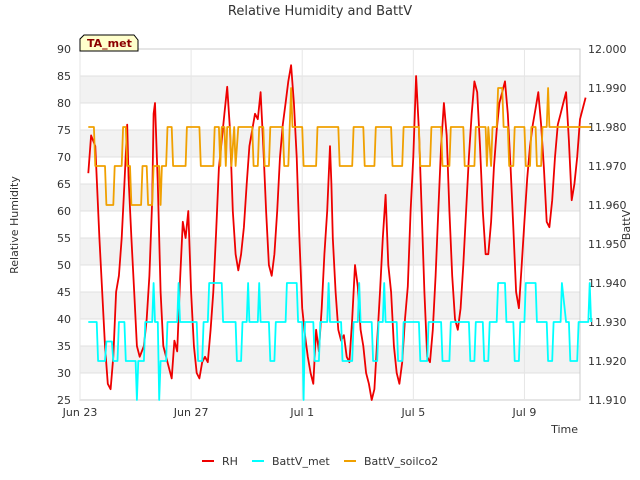 The image size is (640, 480). Describe the element at coordinates (64, 319) in the screenshot. I see `left-tick-label: 40` at that location.